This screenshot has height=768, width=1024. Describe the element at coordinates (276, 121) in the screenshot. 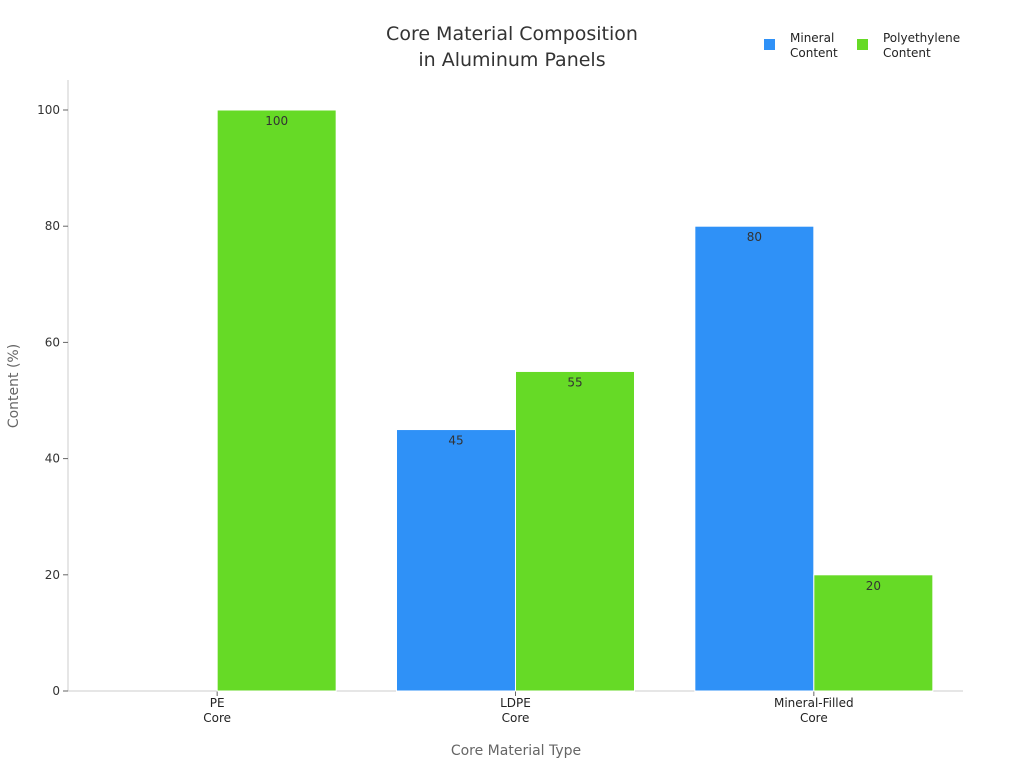

I see `data-label: 100` at that location.